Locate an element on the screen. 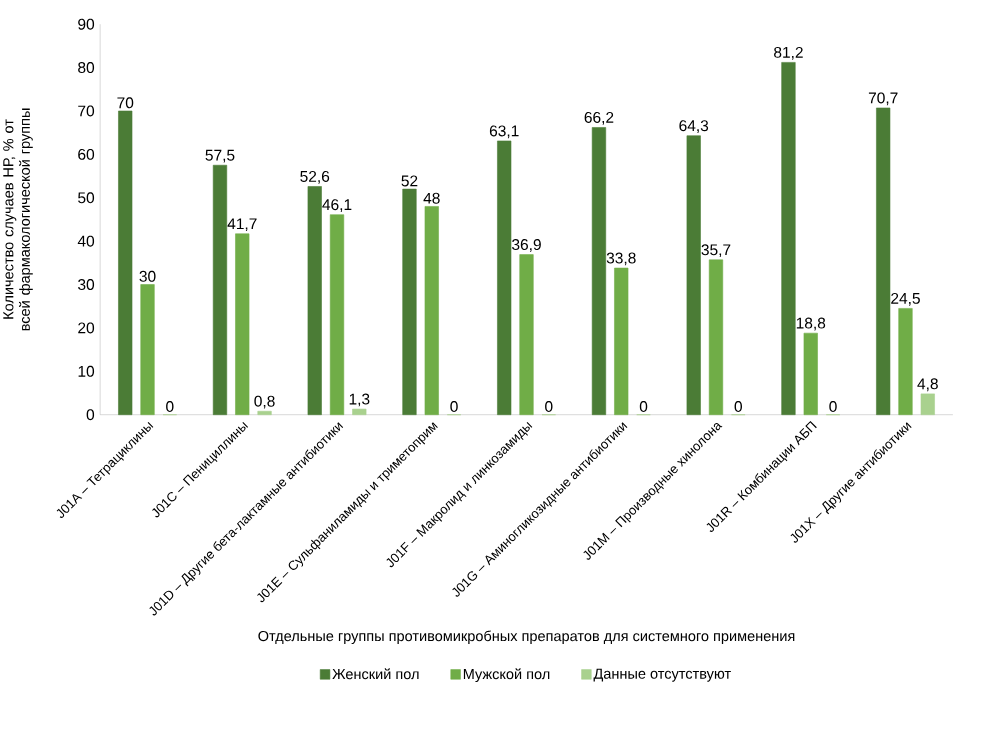 The width and height of the screenshot is (1007, 749). data-label: 70,7 is located at coordinates (883, 99).